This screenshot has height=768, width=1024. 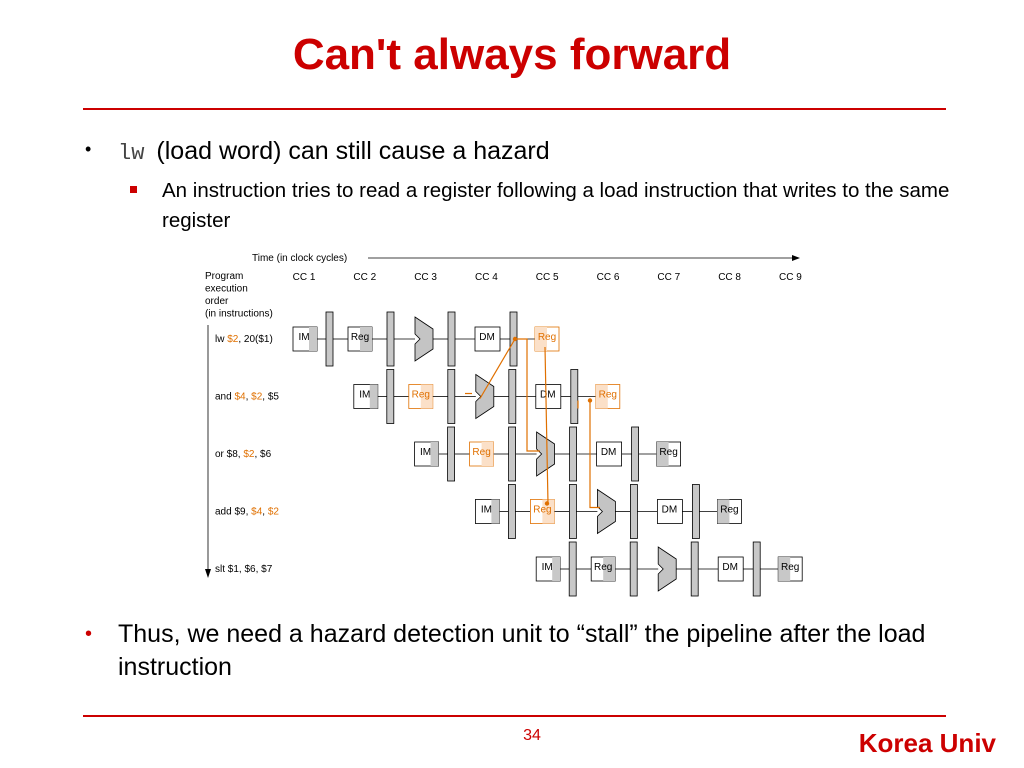 I want to click on slide-title: Can't always forward, so click(x=512, y=54).